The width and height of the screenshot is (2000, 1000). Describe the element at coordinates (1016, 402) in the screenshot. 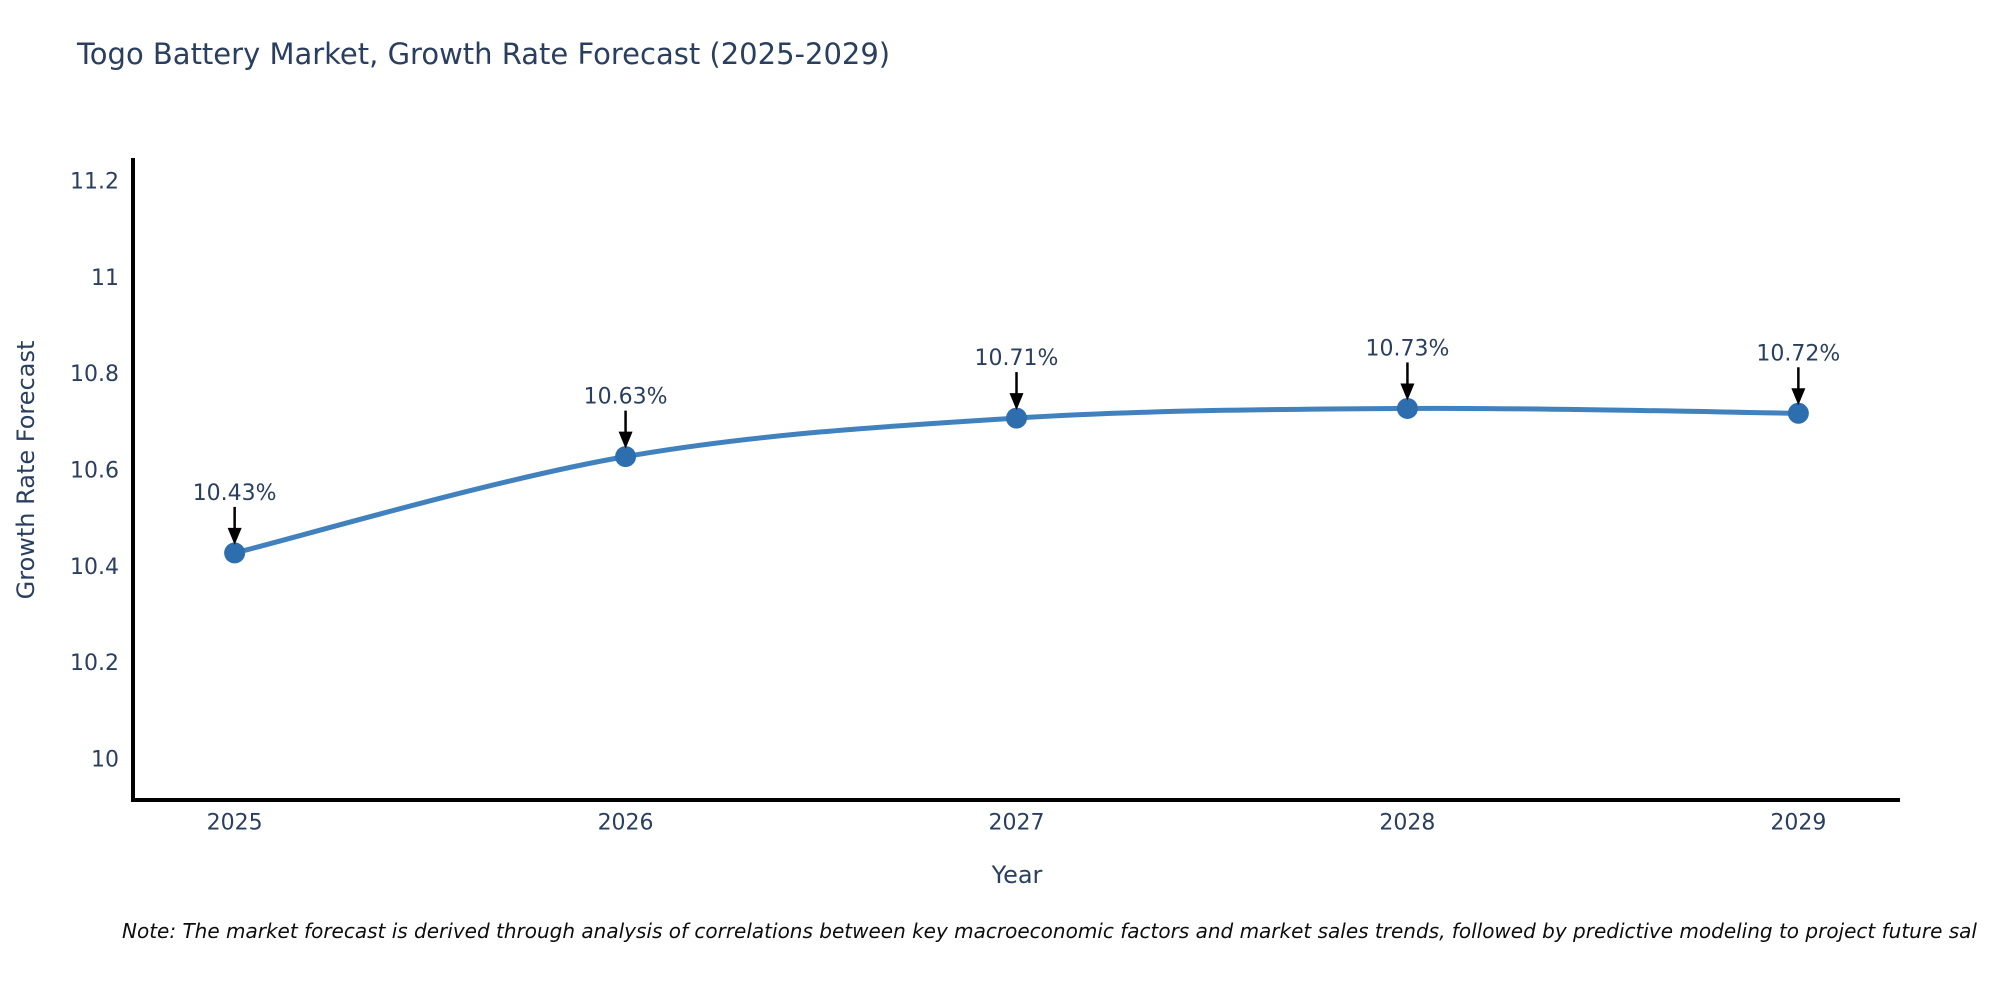

I see `annotation-arrow-head-2027` at that location.